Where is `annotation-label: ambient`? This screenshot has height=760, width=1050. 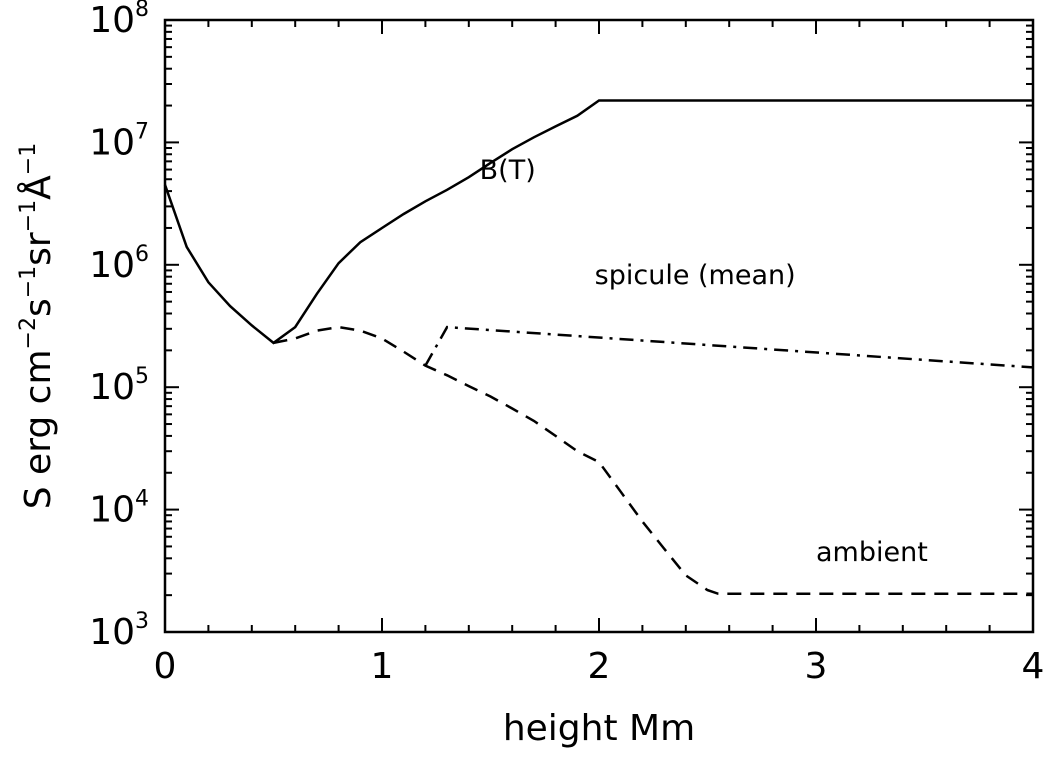
annotation-label: ambient is located at coordinates (872, 552).